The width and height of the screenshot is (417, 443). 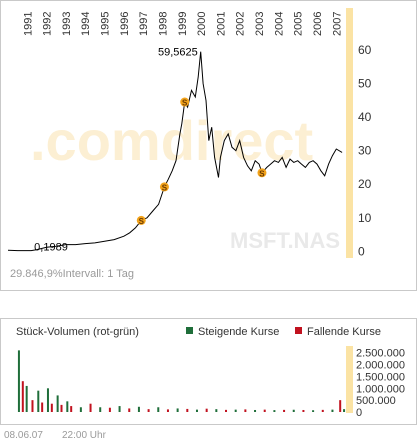 I want to click on x-tick-label: 2004, so click(x=279, y=24).